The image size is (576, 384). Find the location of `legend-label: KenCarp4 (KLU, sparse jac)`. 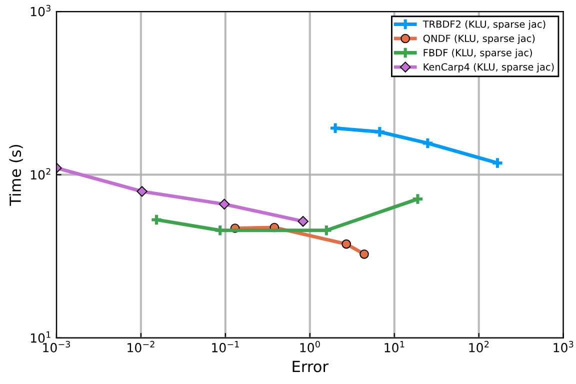

legend-label: KenCarp4 (KLU, sparse jac) is located at coordinates (489, 67).